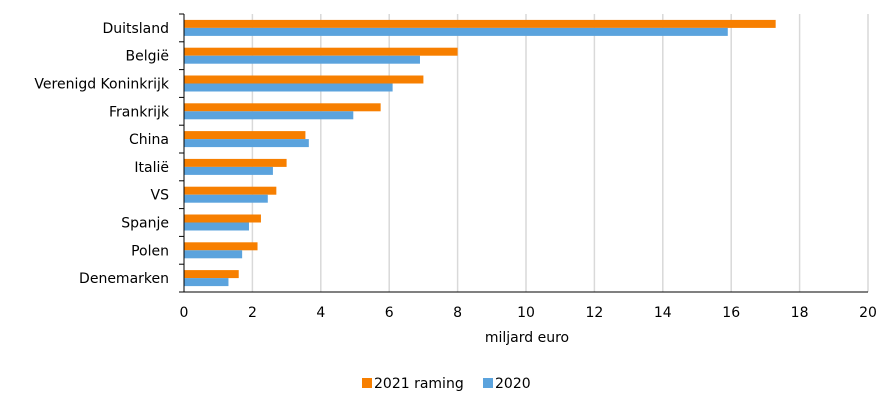  I want to click on x-axis-title: miljard euro, so click(527, 338).